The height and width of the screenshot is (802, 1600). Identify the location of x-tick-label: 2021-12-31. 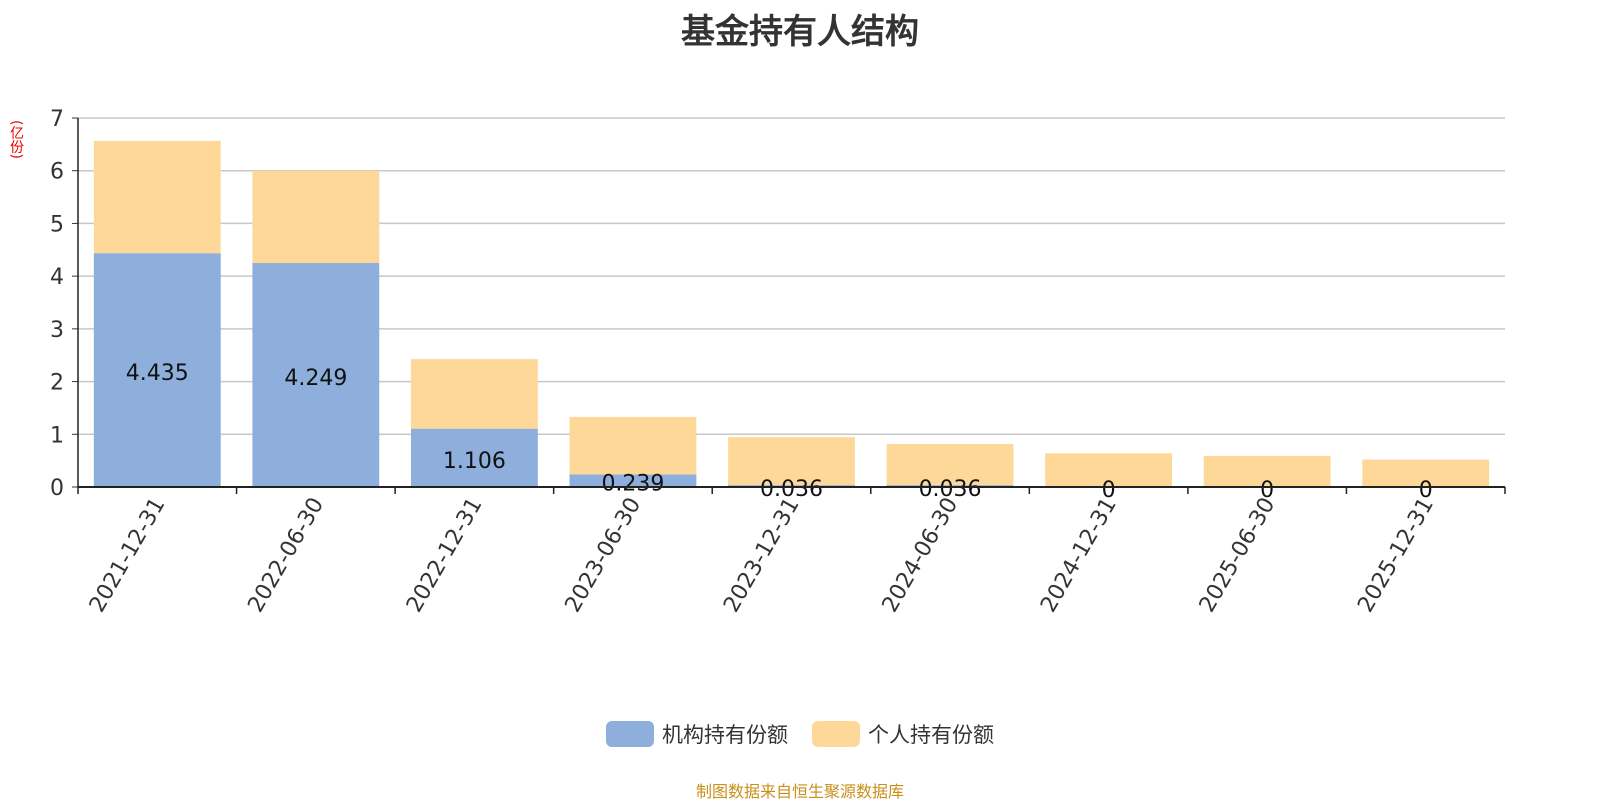
(128, 555).